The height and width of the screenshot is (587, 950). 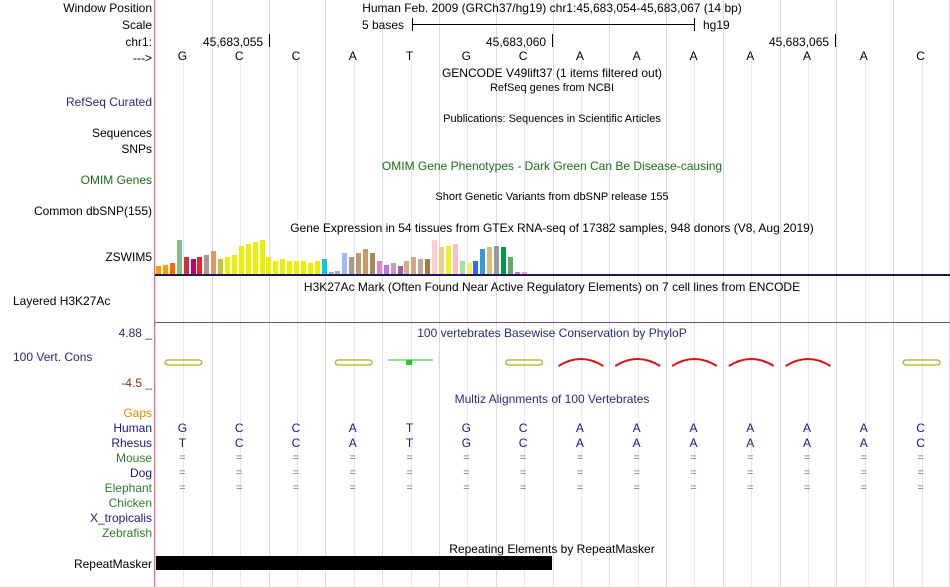 What do you see at coordinates (108, 102) in the screenshot?
I see `track-label-refseq: RefSeq Curated` at bounding box center [108, 102].